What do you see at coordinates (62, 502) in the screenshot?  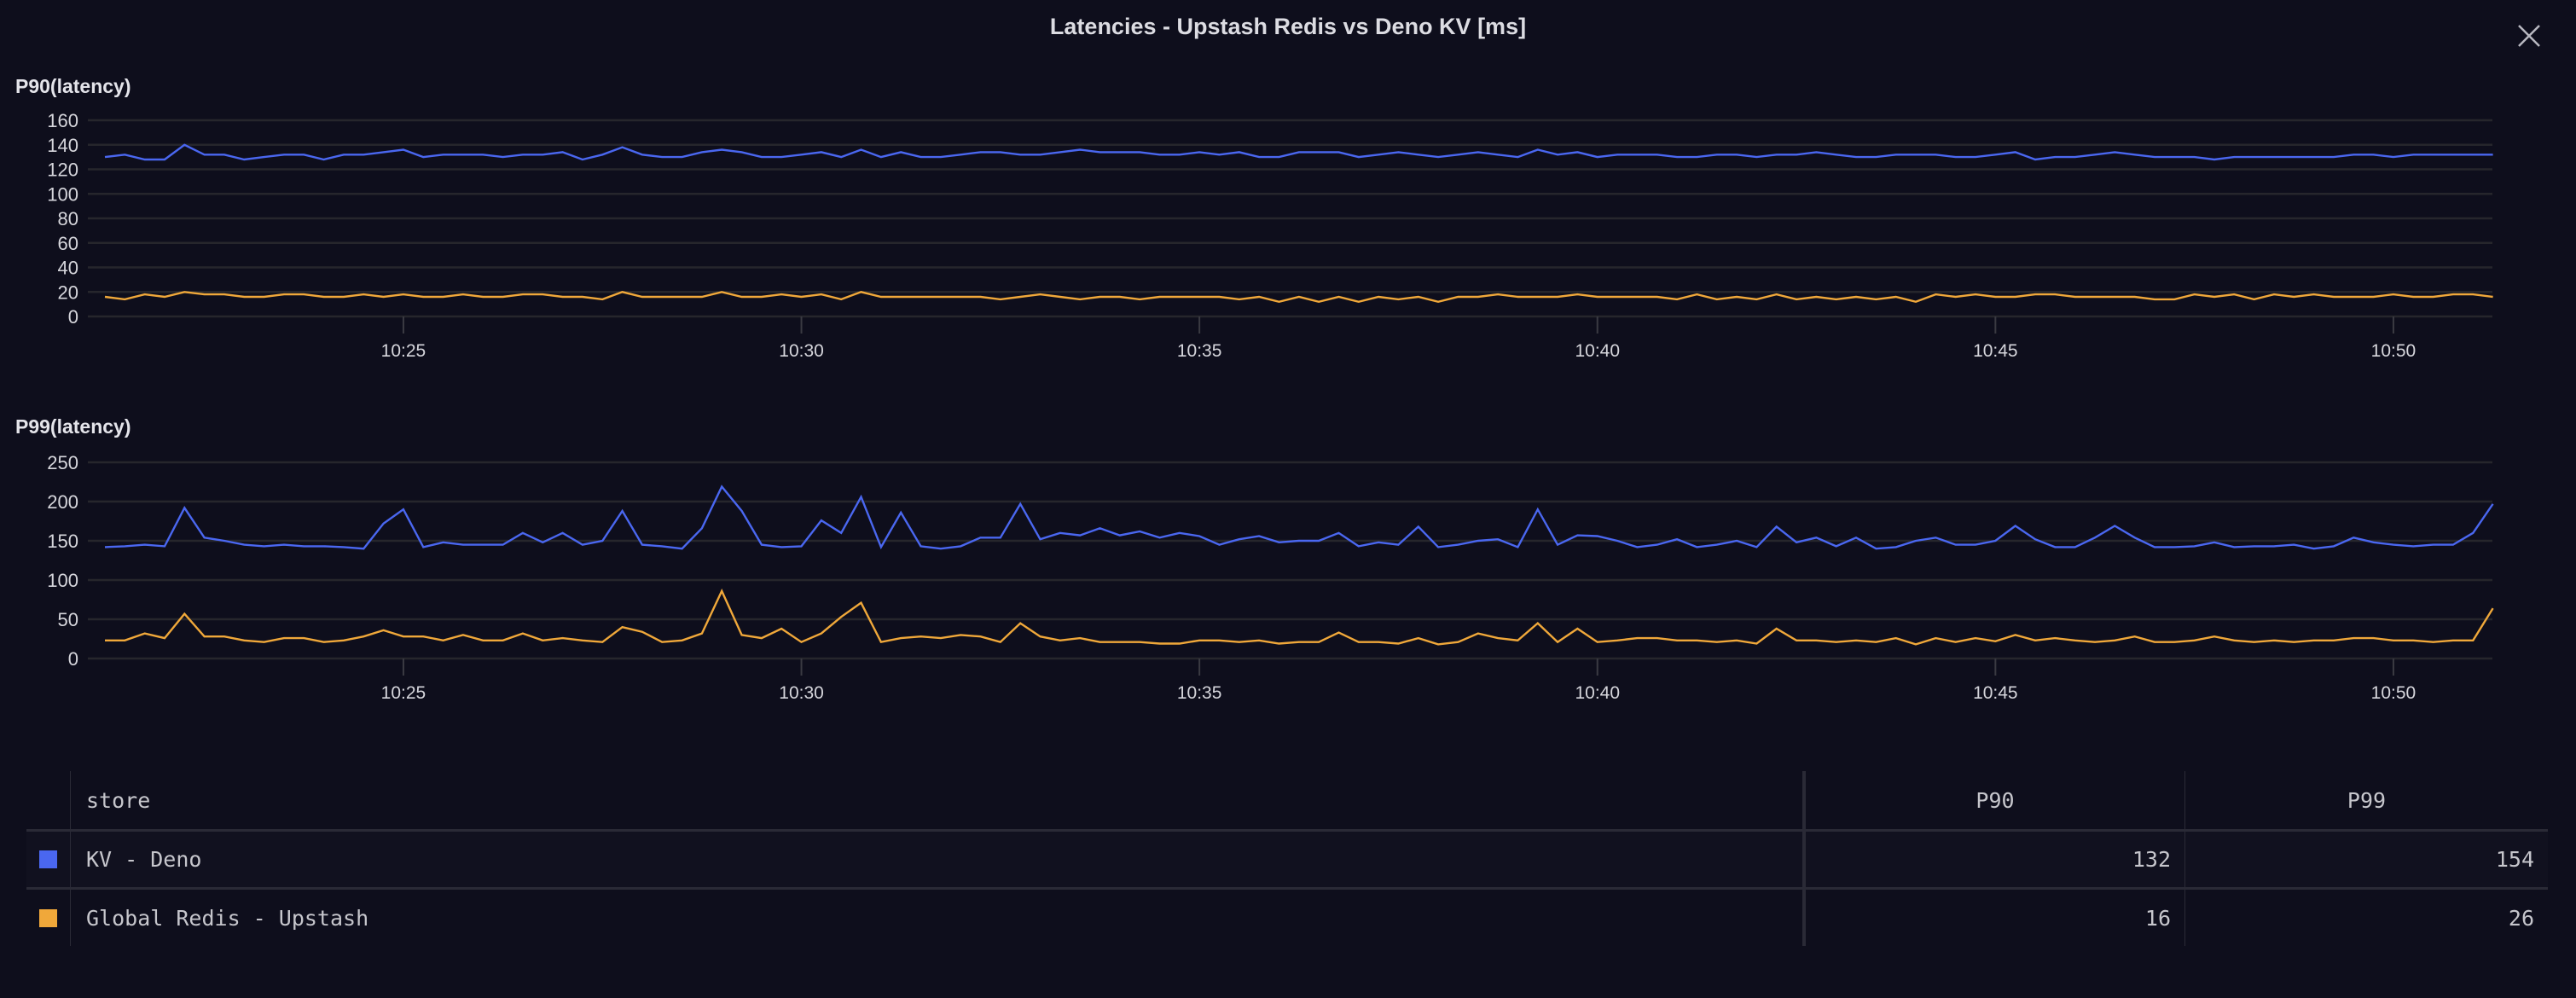 I see `y-tick-label: 200` at bounding box center [62, 502].